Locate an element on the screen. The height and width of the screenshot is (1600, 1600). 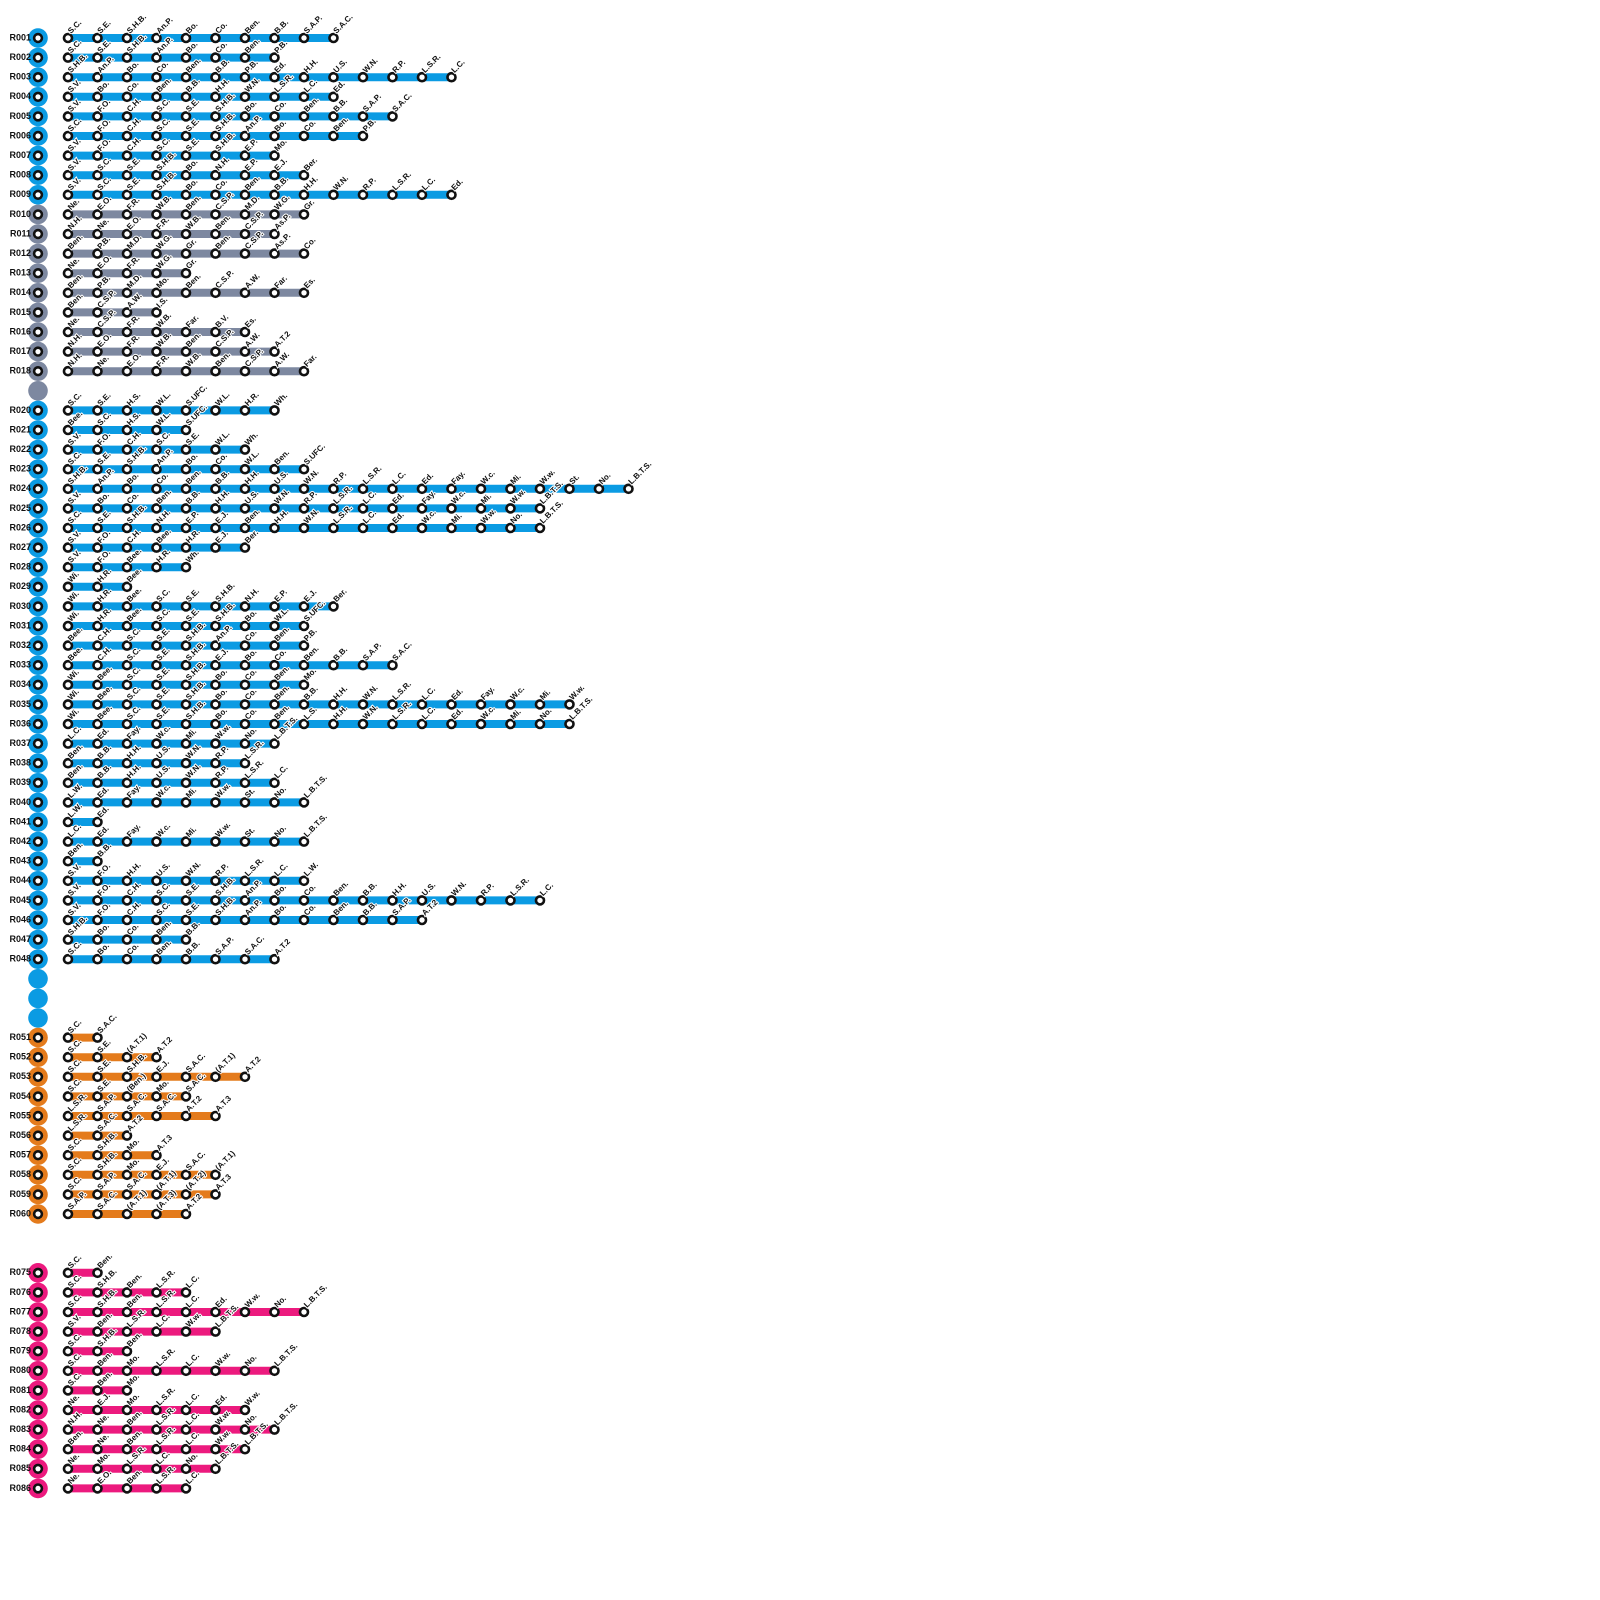
stop-label: H.H. is located at coordinates (311, 66).